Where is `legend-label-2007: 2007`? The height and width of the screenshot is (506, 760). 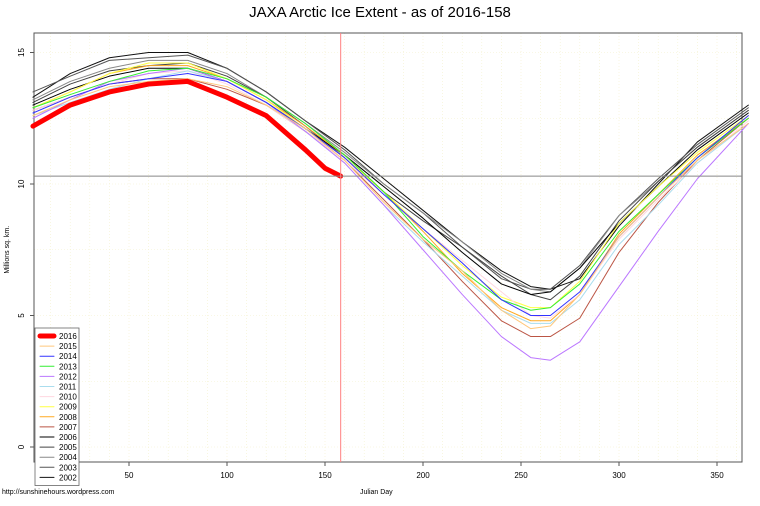
legend-label-2007: 2007 is located at coordinates (68, 427).